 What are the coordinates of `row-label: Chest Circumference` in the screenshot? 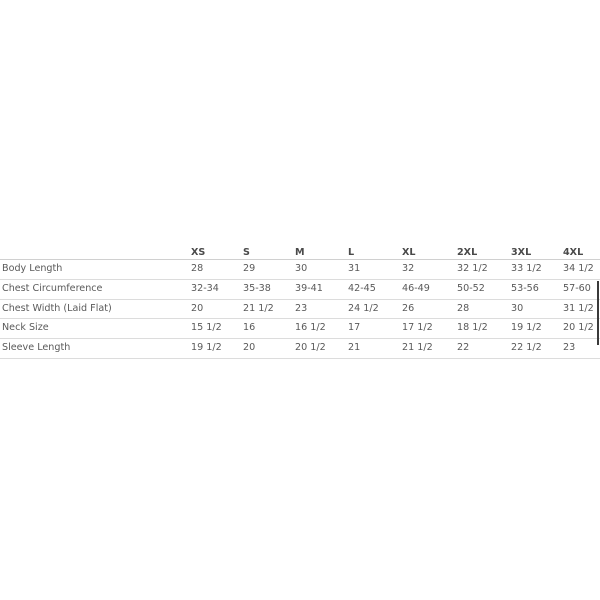 It's located at (52, 288).